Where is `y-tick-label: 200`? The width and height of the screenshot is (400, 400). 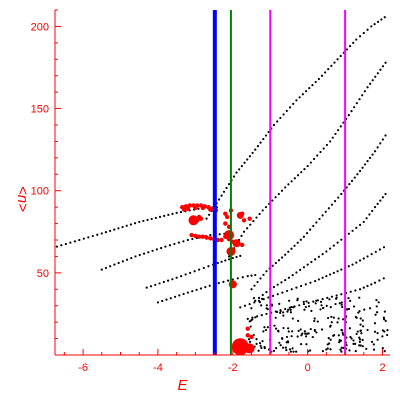
y-tick-label: 200 is located at coordinates (40, 27).